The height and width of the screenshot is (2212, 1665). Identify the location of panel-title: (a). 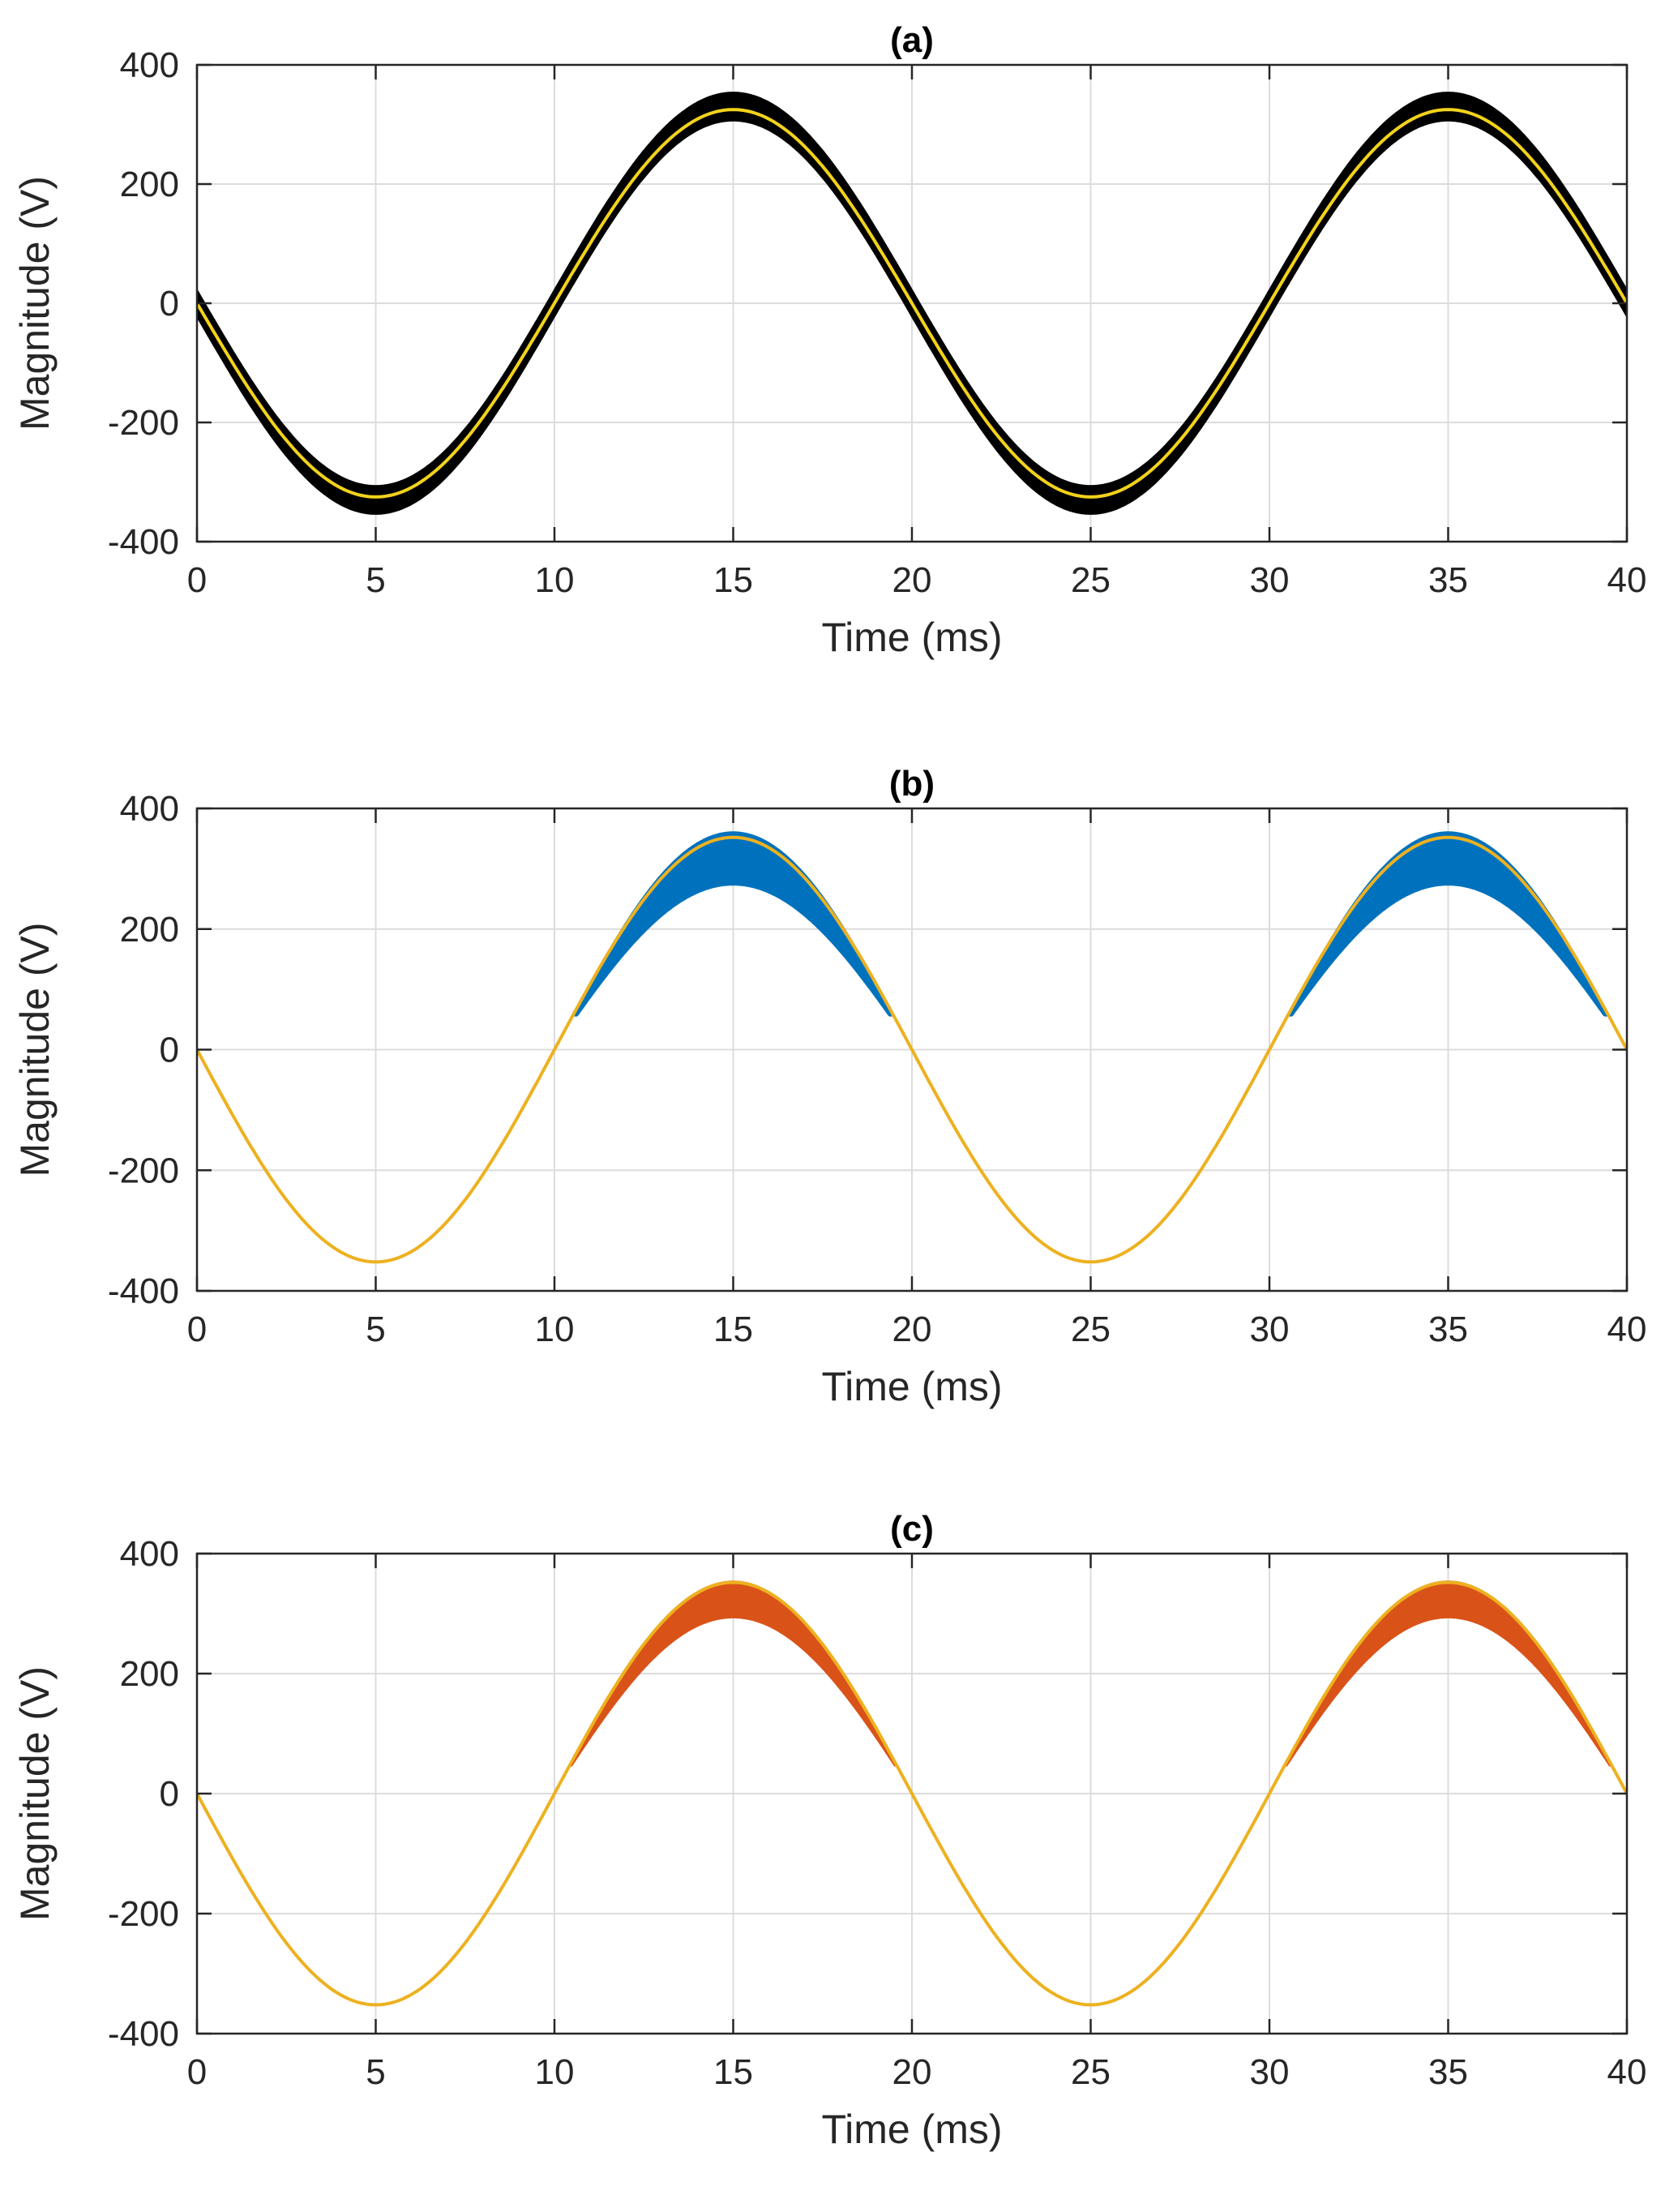
(912, 40).